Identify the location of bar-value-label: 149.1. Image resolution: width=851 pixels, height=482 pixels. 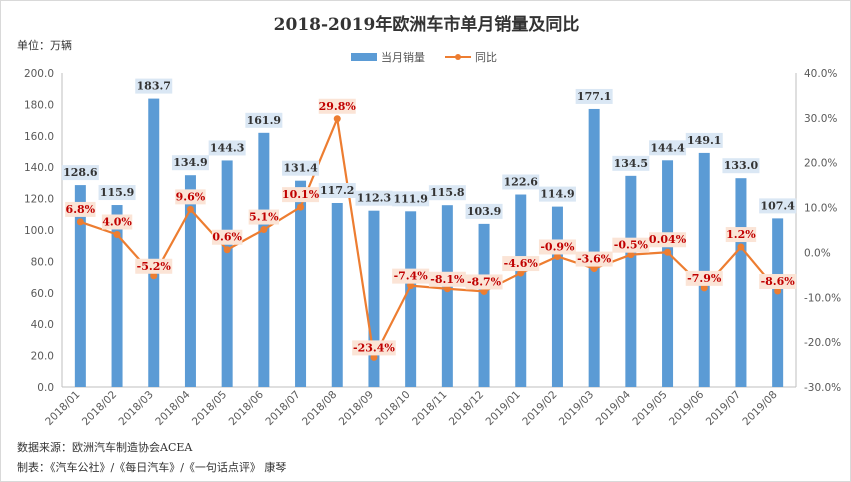
(704, 140).